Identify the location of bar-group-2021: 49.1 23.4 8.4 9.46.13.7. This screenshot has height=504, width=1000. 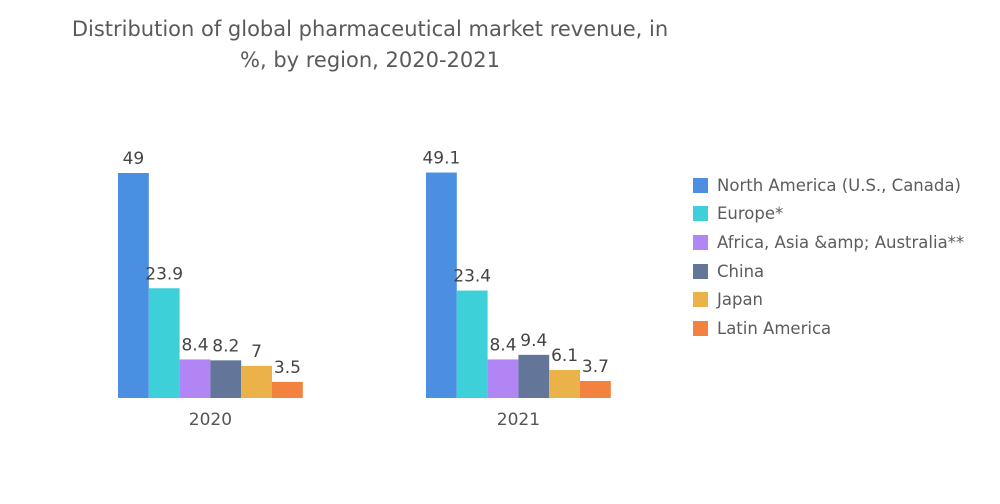
(516, 273).